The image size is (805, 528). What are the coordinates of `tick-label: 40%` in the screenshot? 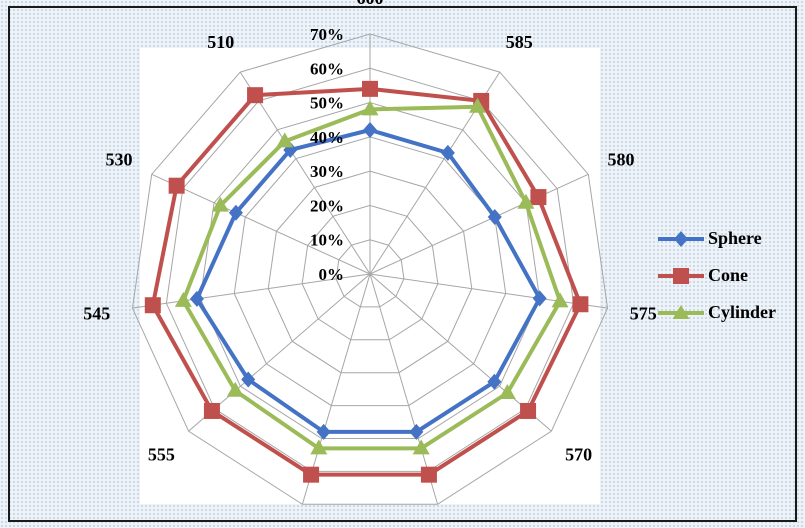 It's located at (327, 137).